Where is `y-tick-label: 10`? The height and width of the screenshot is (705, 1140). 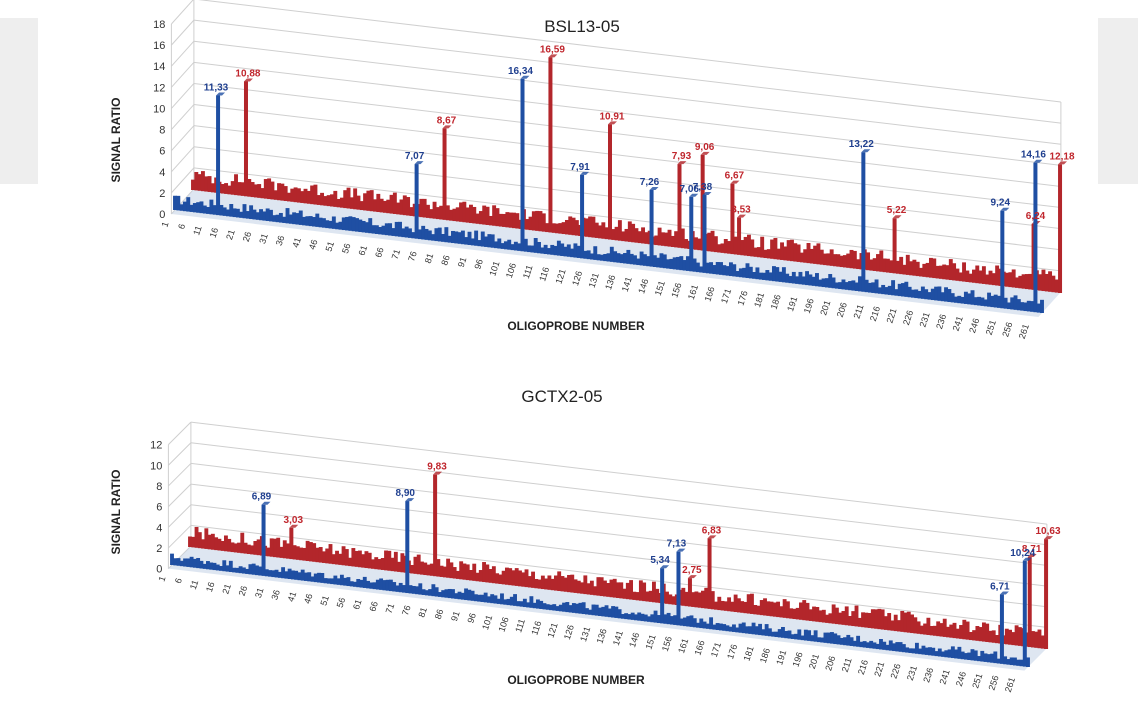
y-tick-label: 10 is located at coordinates (159, 109).